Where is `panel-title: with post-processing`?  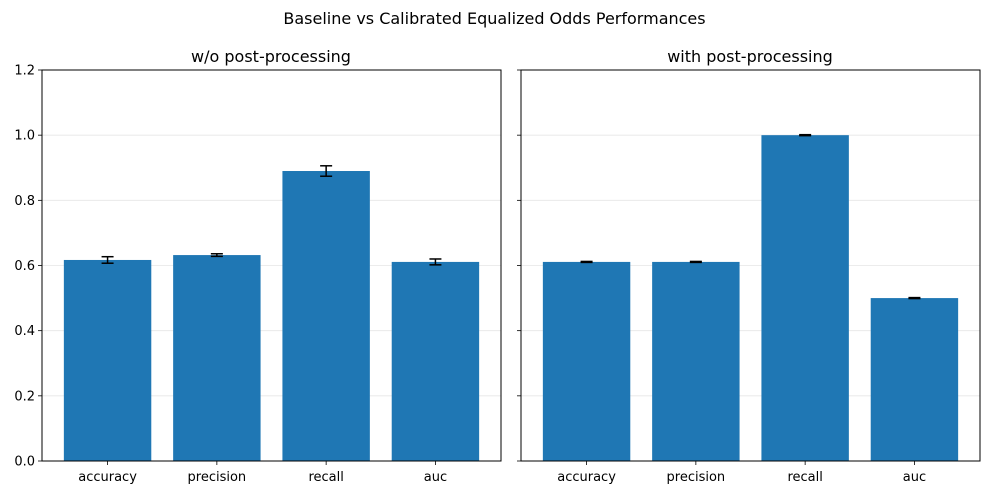
panel-title: with post-processing is located at coordinates (750, 56).